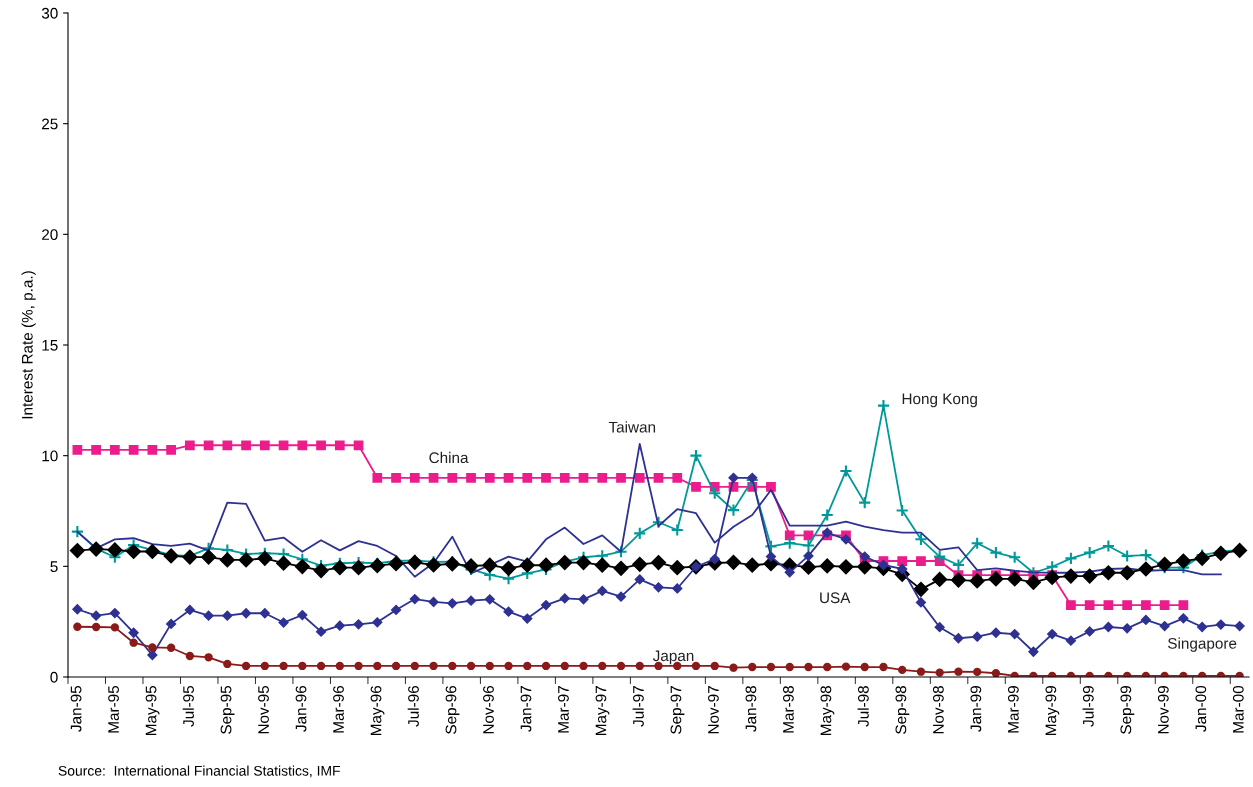 This screenshot has height=787, width=1253. What do you see at coordinates (1052, 711) in the screenshot?
I see `x-tick-label: May-99` at bounding box center [1052, 711].